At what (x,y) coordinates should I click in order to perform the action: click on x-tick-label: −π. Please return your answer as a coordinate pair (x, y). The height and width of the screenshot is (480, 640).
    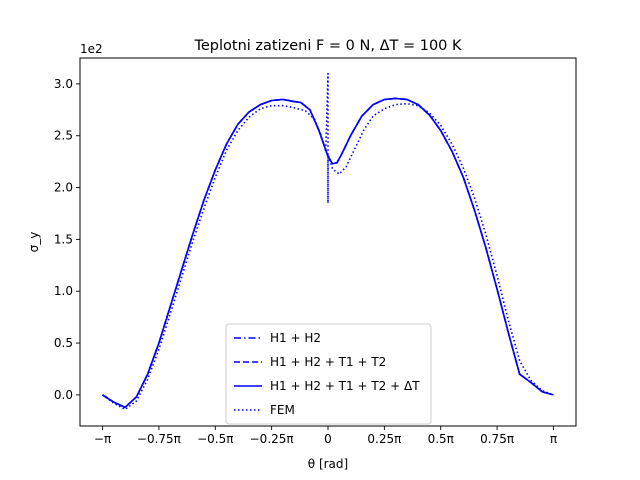
    Looking at the image, I should click on (102, 439).